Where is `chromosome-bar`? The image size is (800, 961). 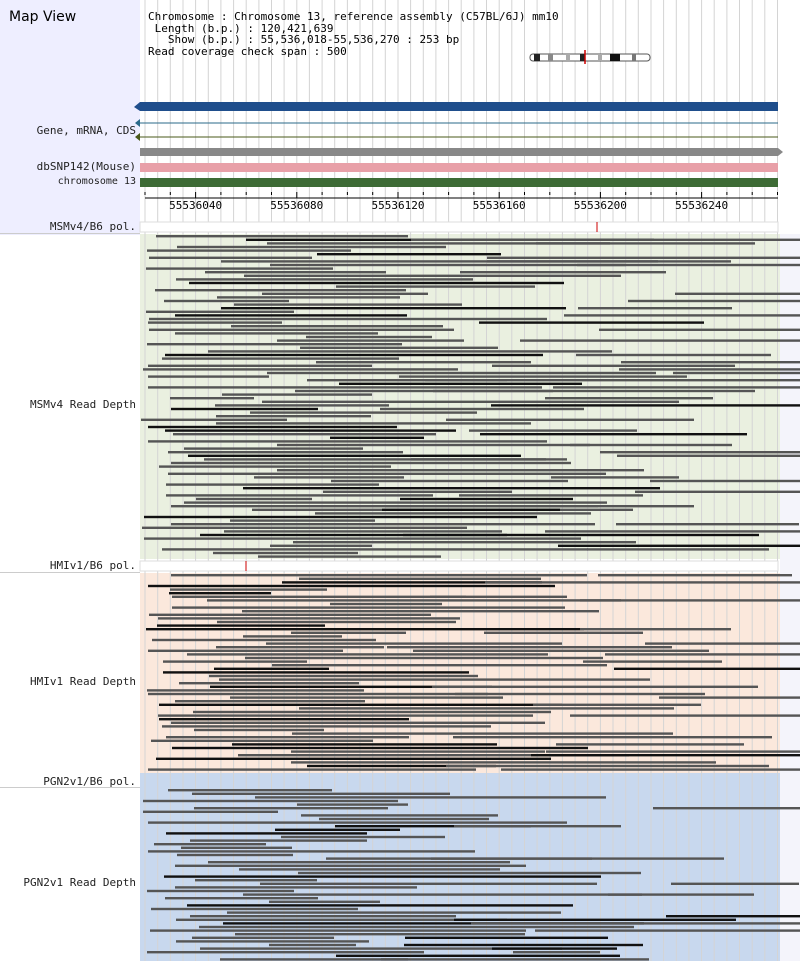
chromosome-bar is located at coordinates (459, 182).